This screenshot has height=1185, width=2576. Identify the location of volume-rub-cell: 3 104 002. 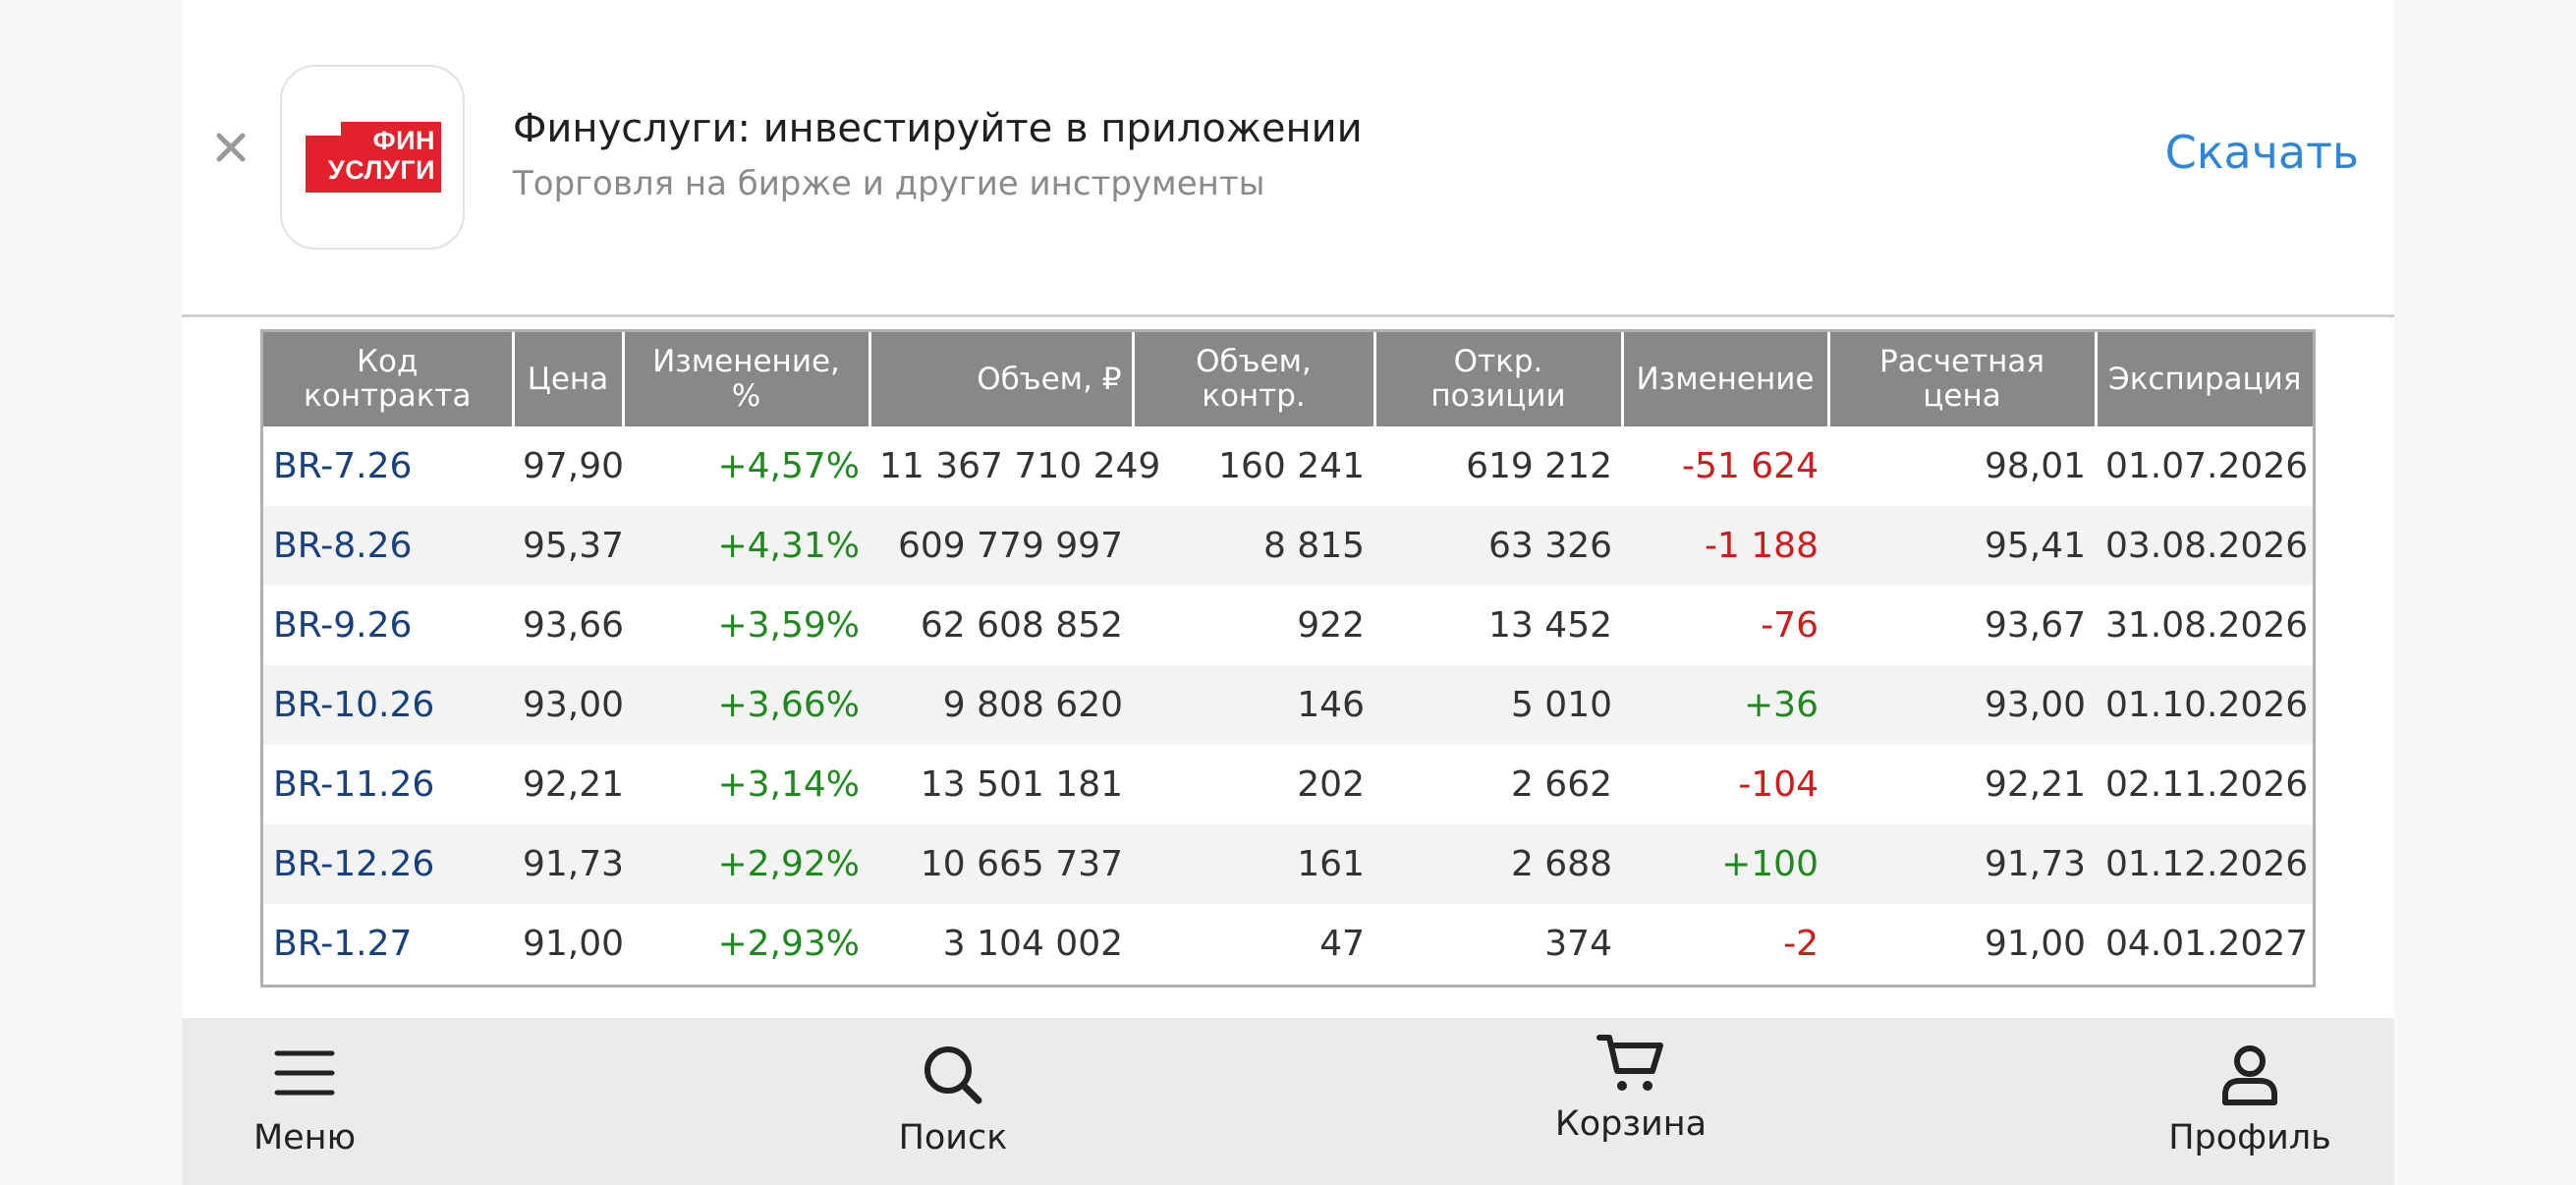
(1032, 944).